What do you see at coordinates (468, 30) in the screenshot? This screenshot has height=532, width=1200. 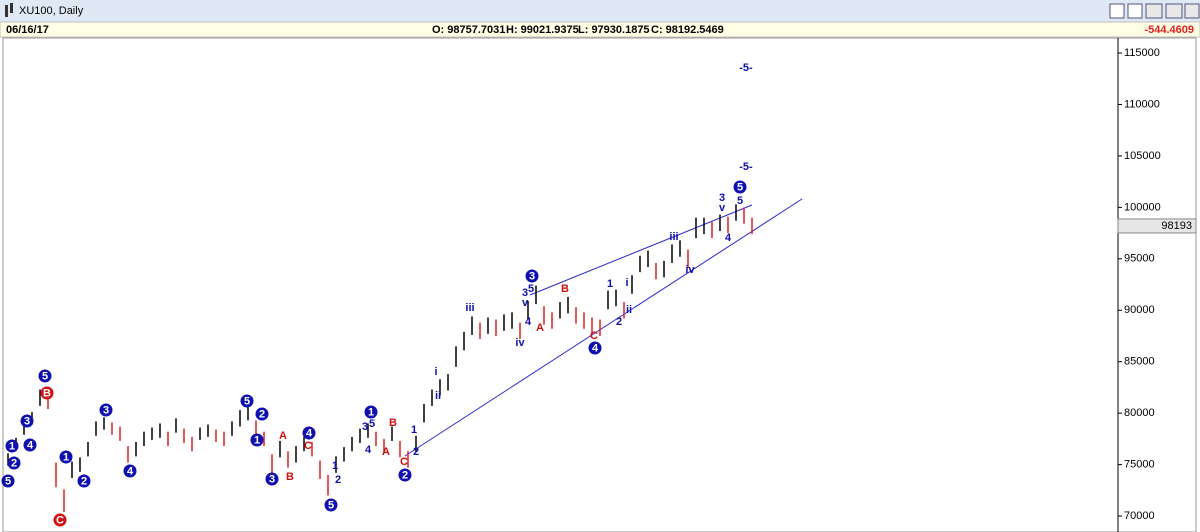 I see `info-open: O: 98757.7031` at bounding box center [468, 30].